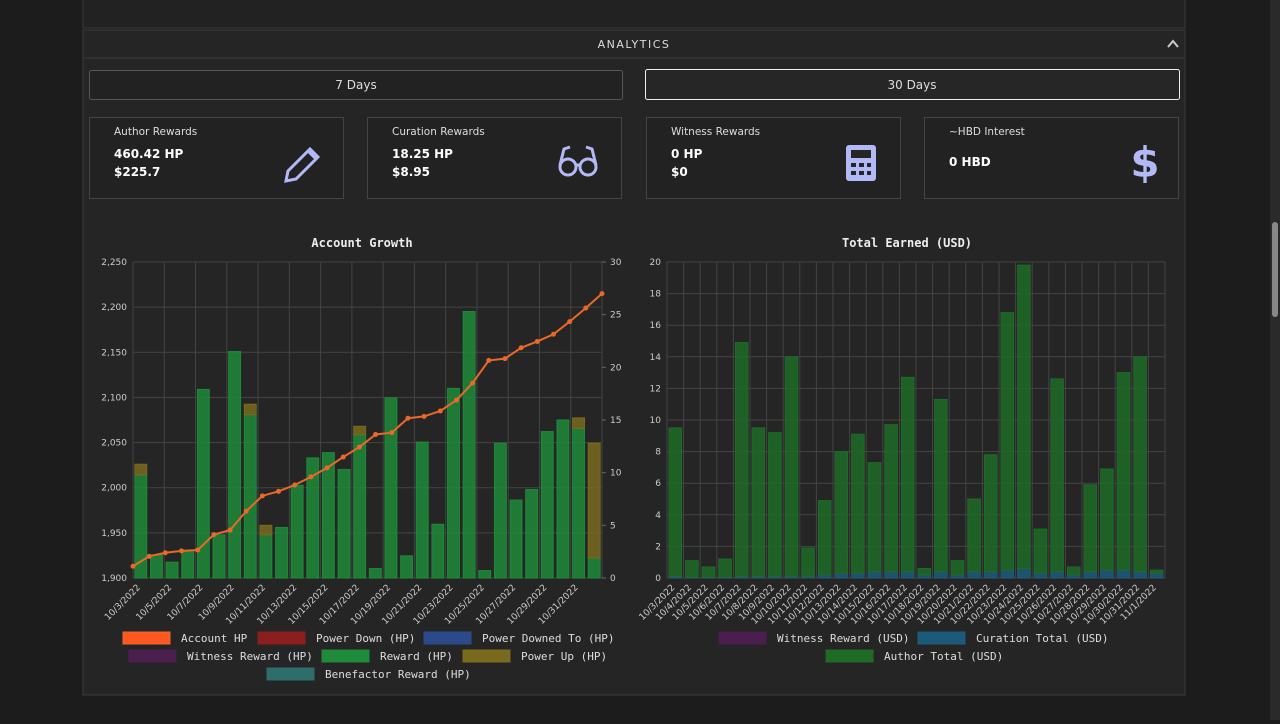  I want to click on legend-label: Account HP, so click(214, 638).